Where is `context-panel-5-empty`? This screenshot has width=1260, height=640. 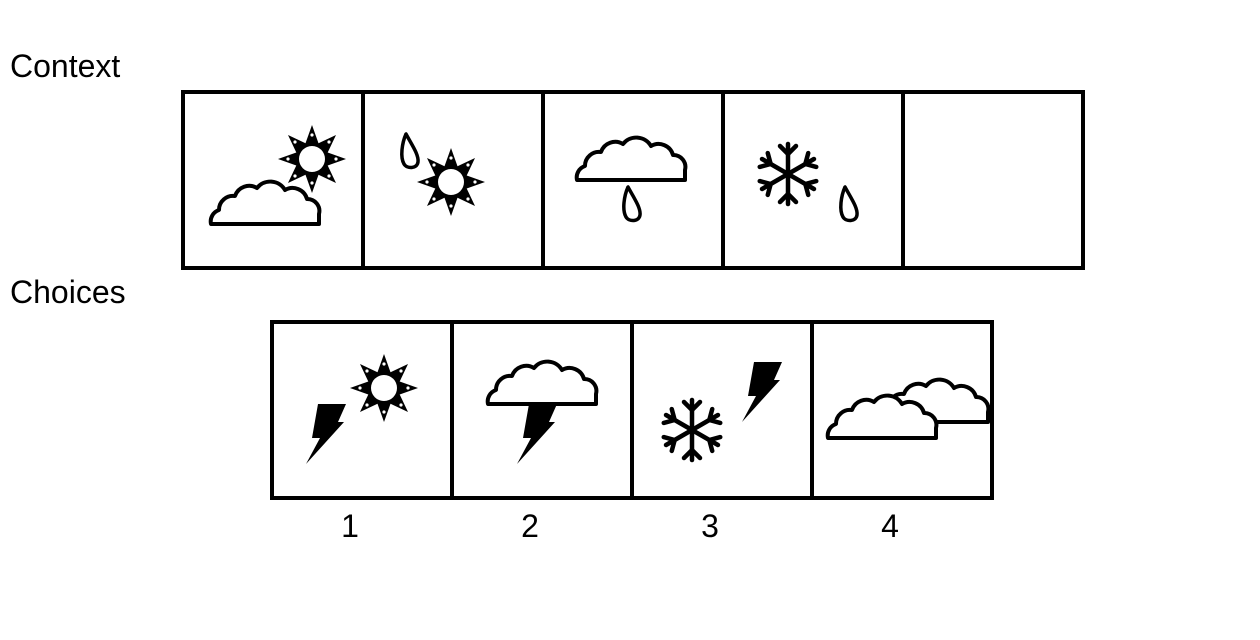 context-panel-5-empty is located at coordinates (993, 180).